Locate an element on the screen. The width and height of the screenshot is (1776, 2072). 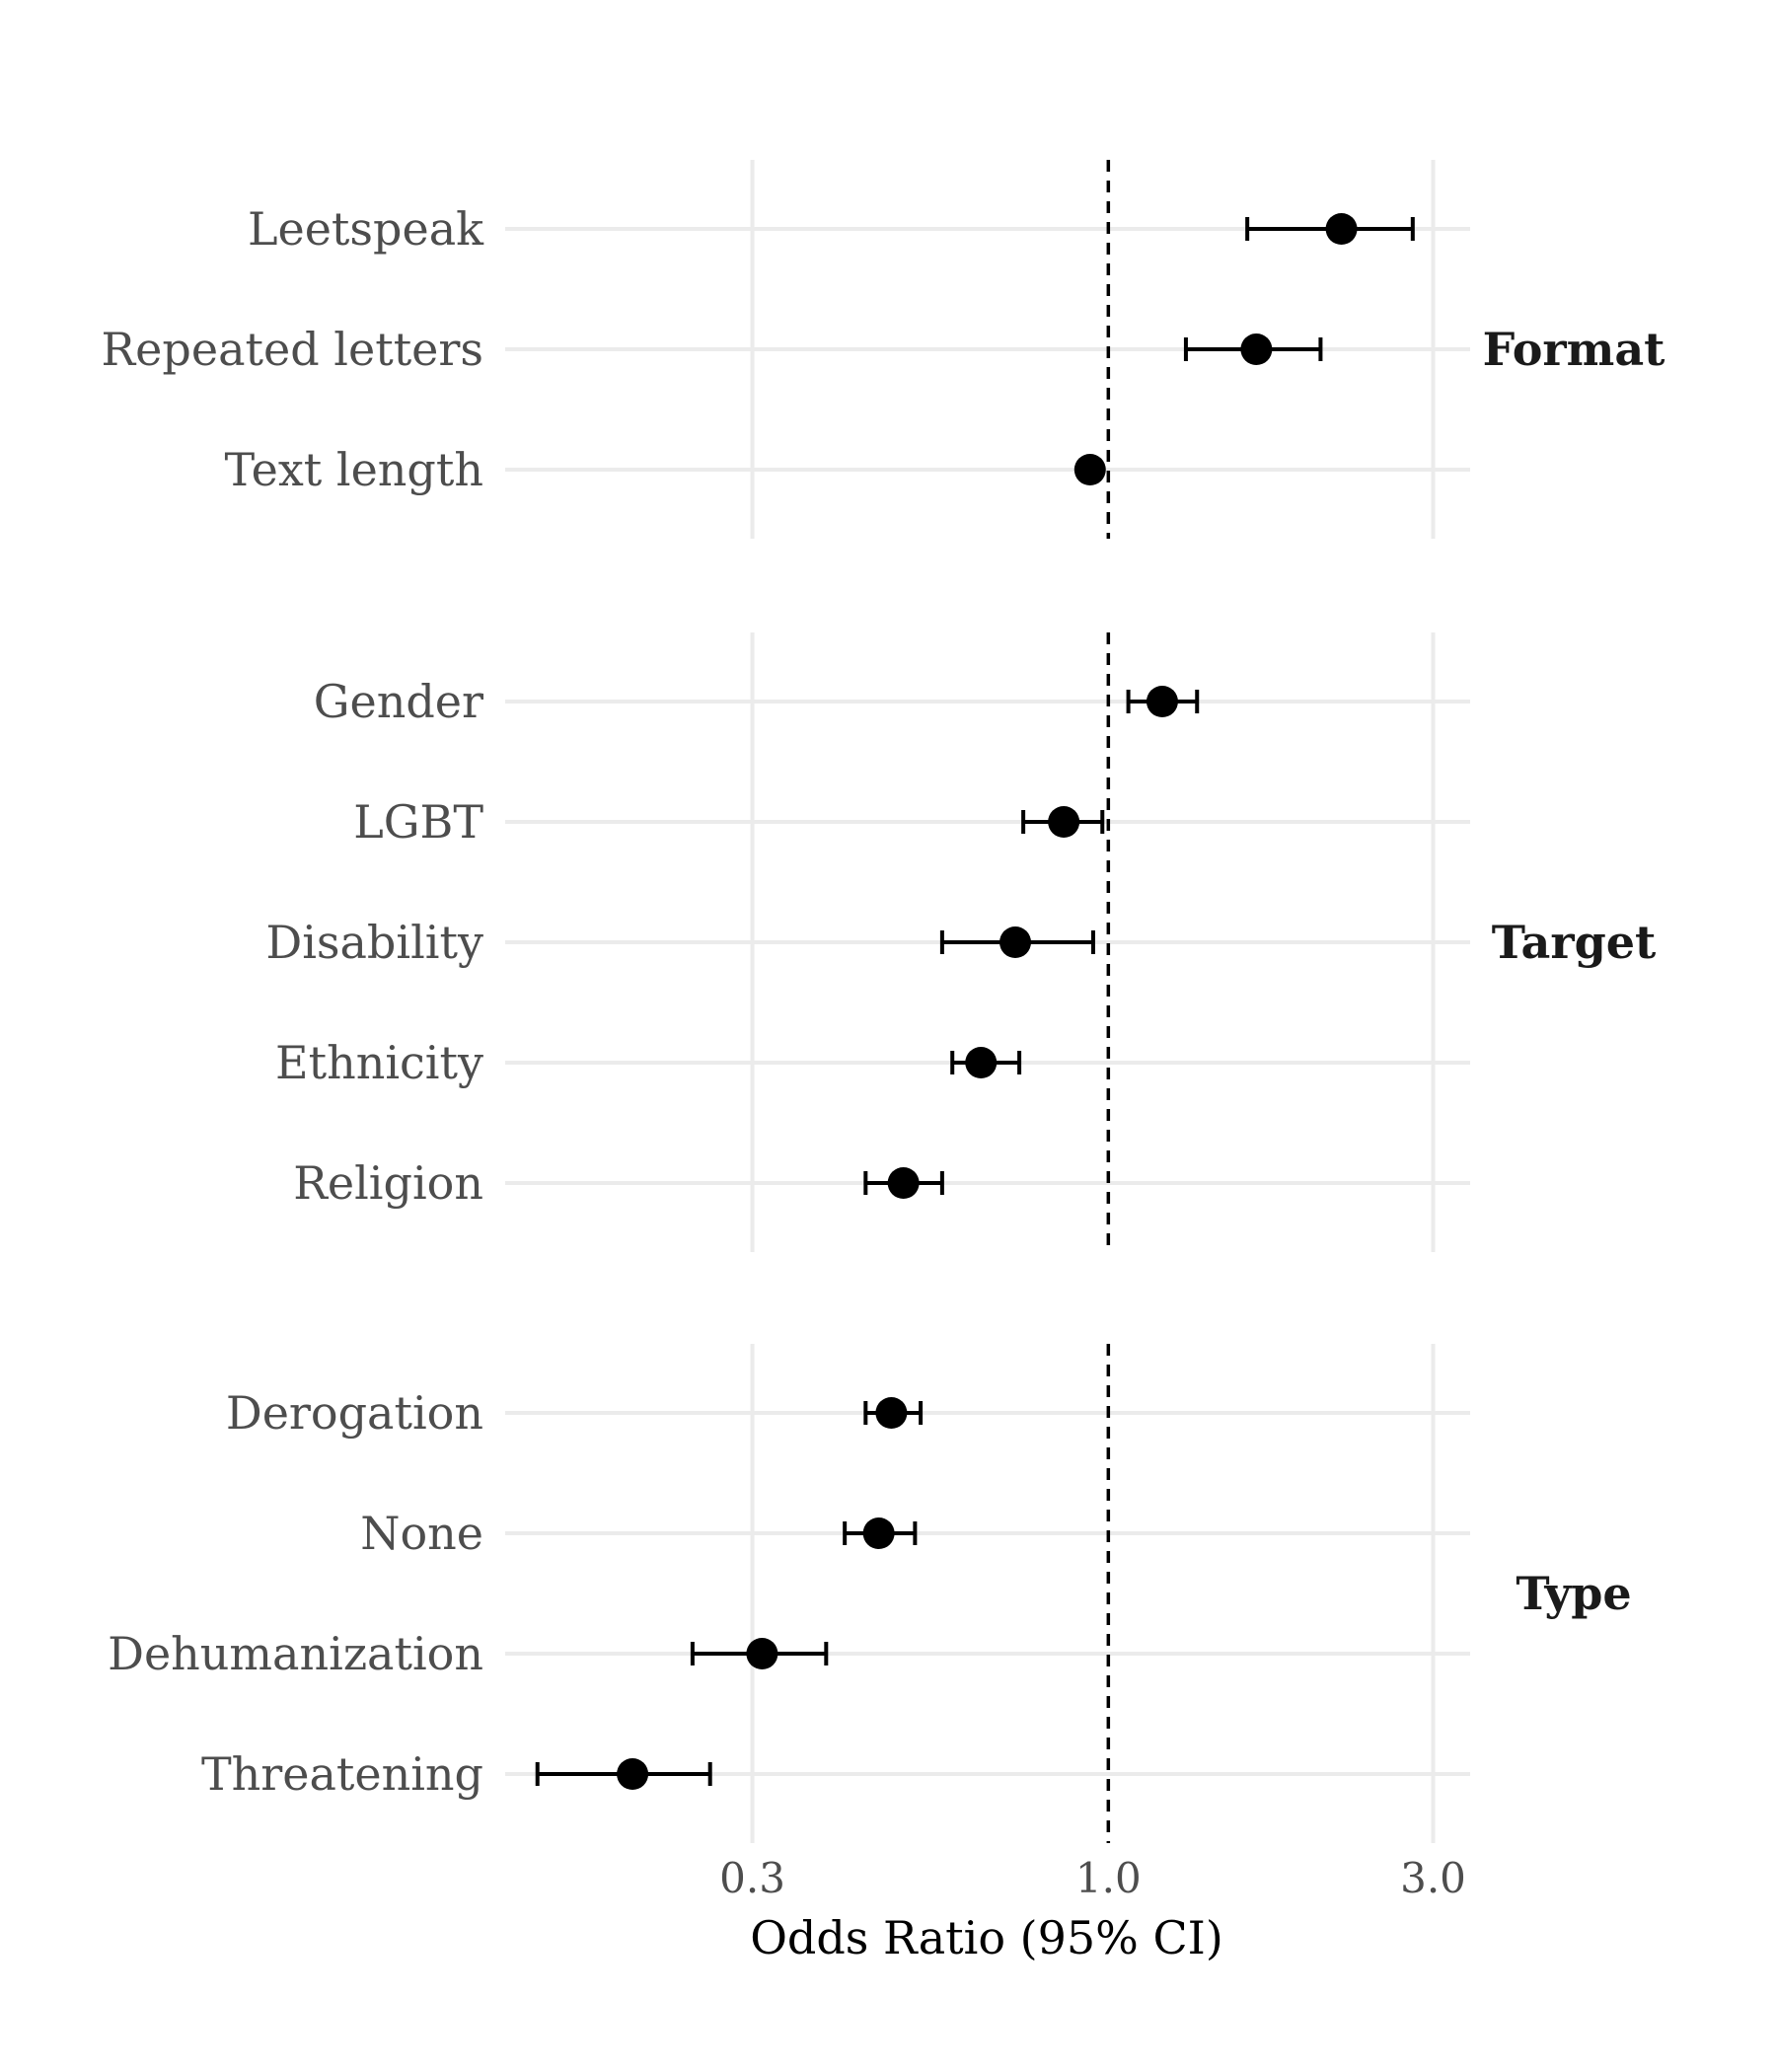
category-label: None is located at coordinates (422, 1534).